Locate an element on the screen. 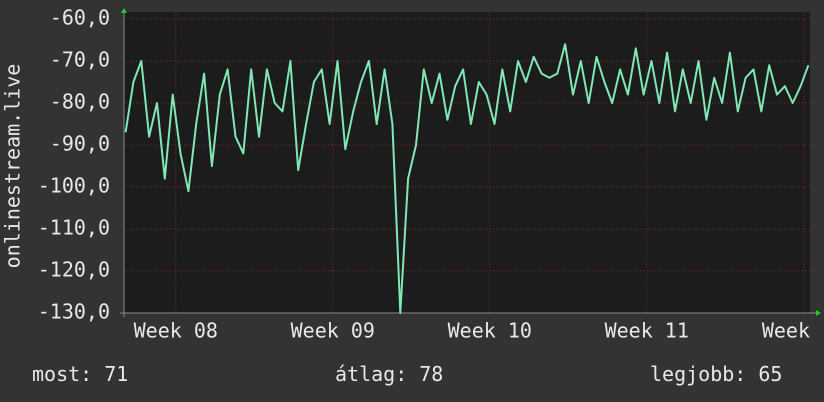 Image resolution: width=824 pixels, height=402 pixels. x-tick-label: Week 08 is located at coordinates (176, 331).